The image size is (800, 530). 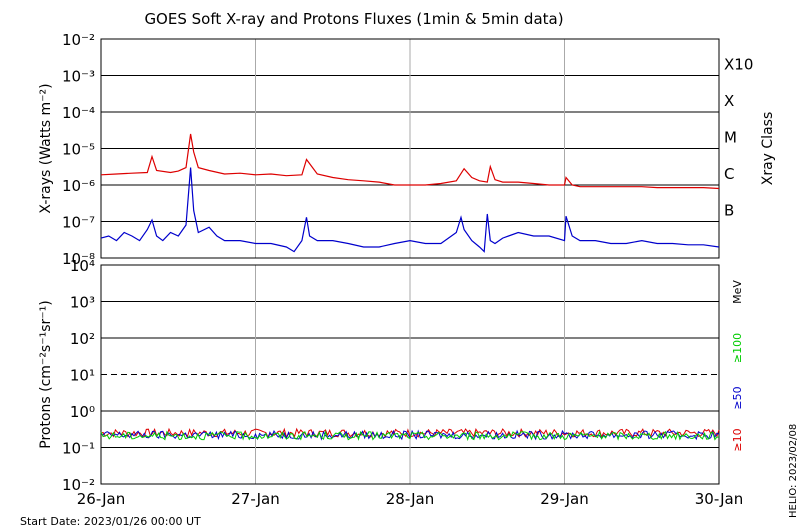 I want to click on x-tick-label: 27-Jan, so click(x=255, y=499).